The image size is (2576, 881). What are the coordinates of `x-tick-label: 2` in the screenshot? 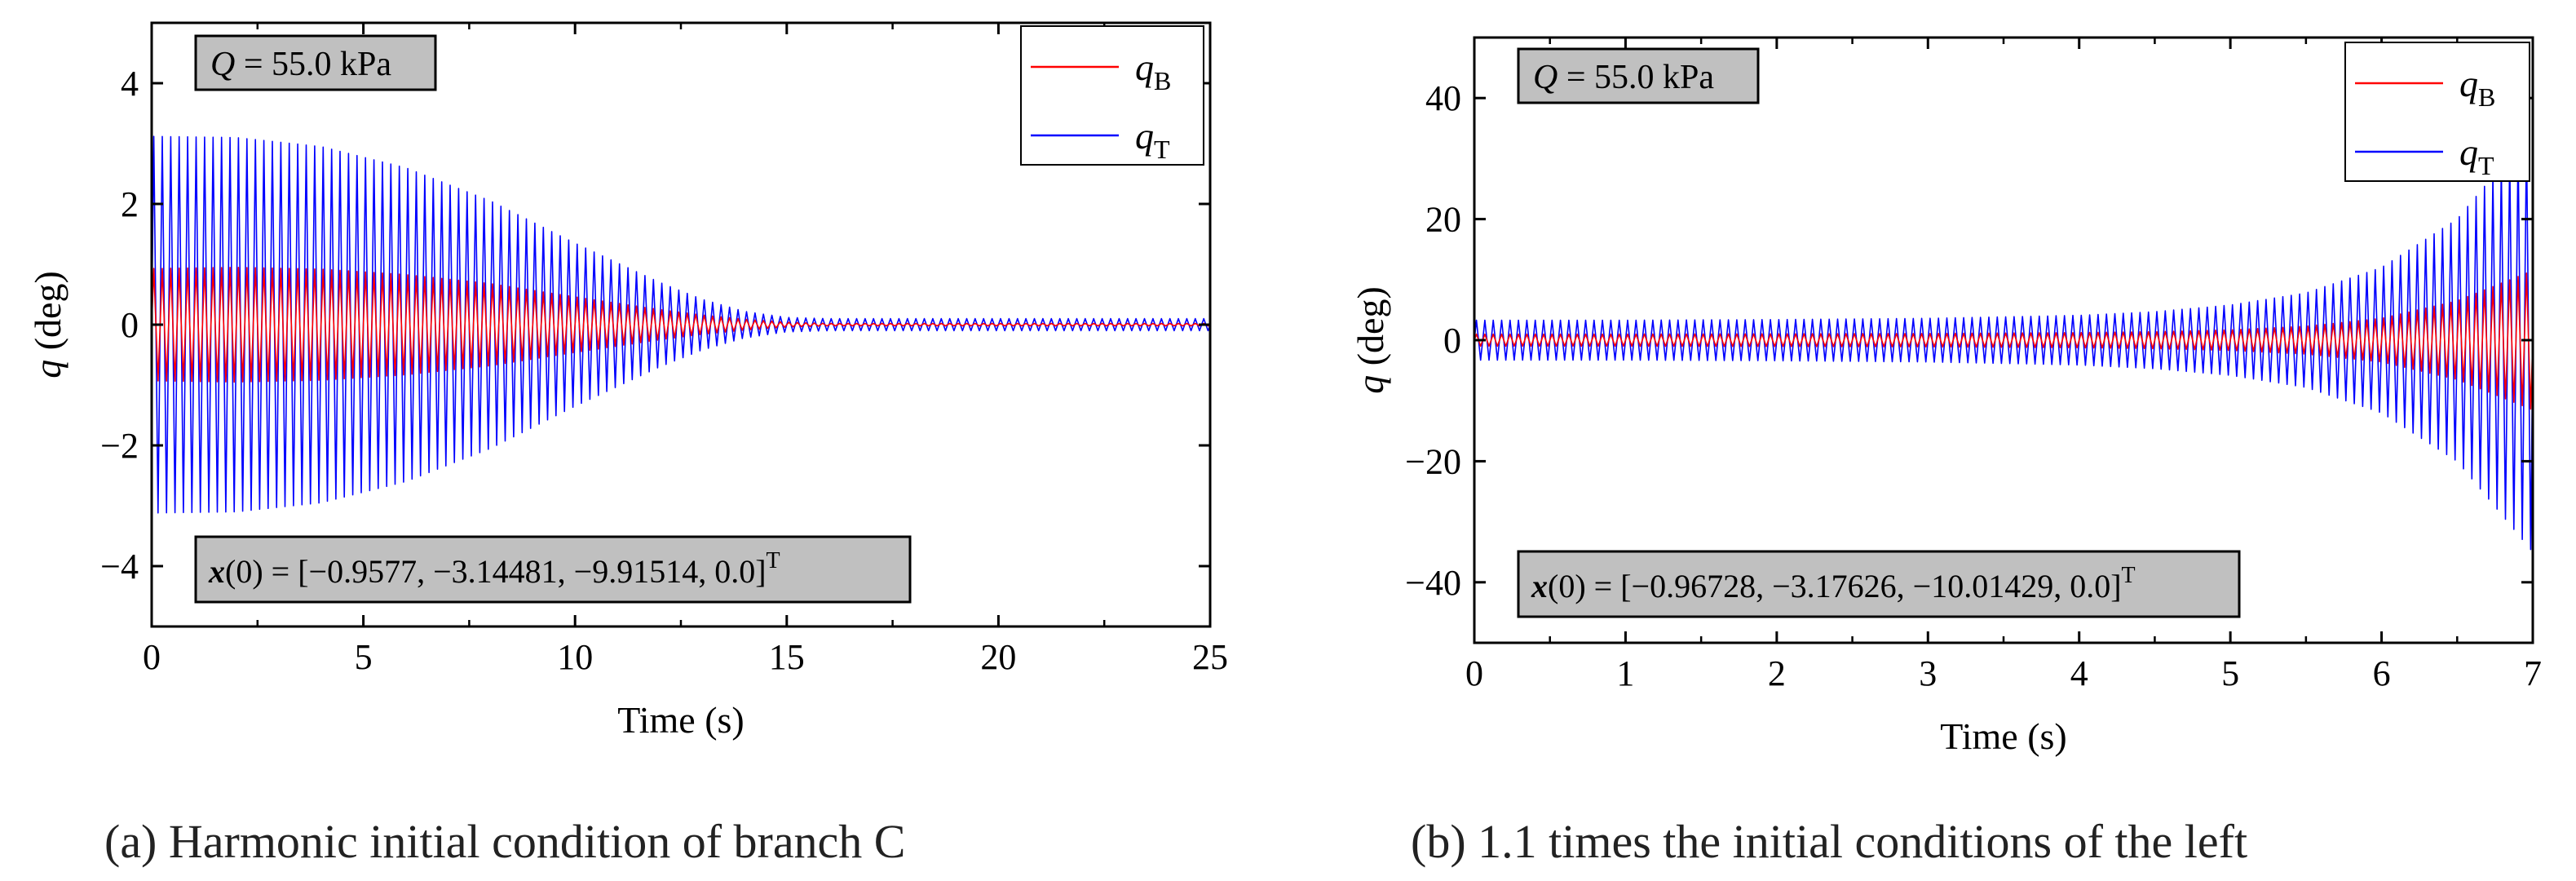 It's located at (1777, 673).